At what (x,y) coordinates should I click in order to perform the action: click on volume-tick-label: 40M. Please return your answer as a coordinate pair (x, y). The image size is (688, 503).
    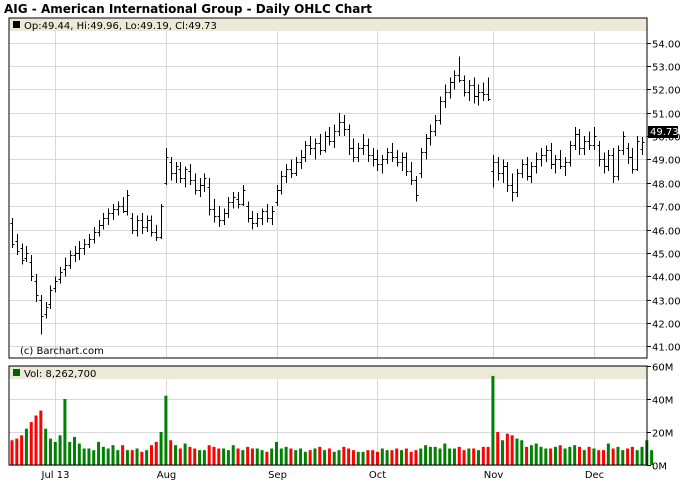
    Looking at the image, I should click on (662, 401).